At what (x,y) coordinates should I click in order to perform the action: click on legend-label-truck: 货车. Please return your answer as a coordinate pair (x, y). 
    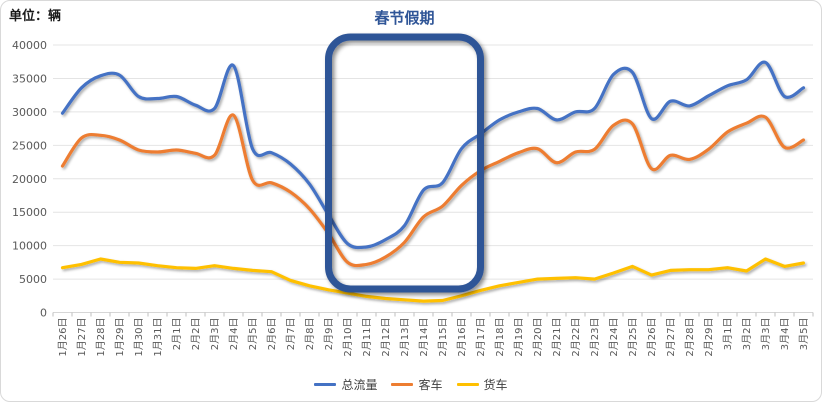
    Looking at the image, I should click on (495, 385).